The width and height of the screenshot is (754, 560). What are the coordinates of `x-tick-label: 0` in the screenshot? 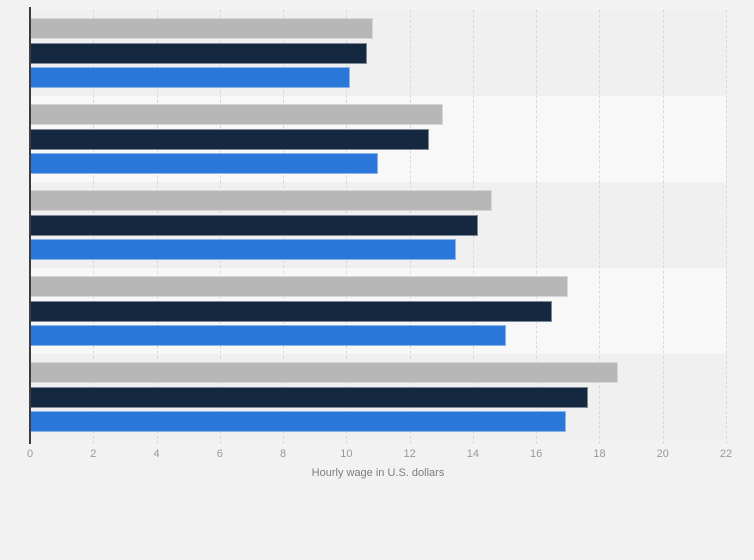 It's located at (30, 454).